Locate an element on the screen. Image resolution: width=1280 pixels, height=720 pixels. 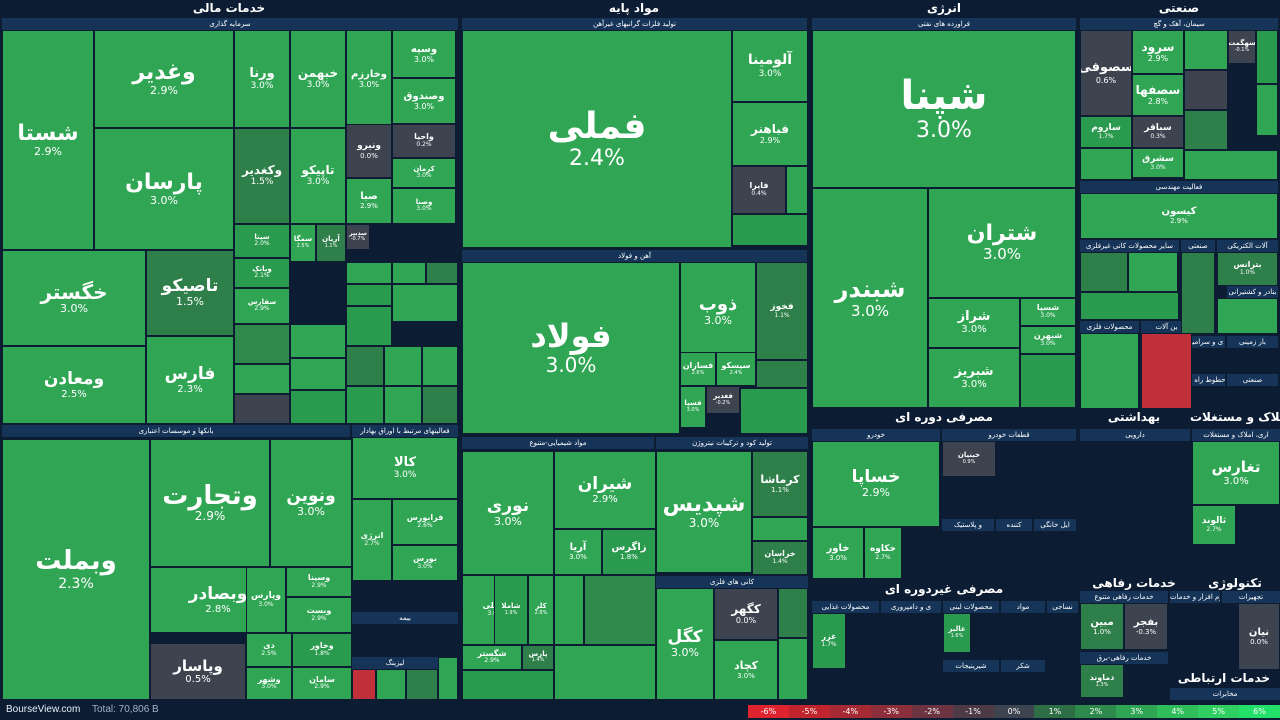
stock-tile: ونوین 3.0% is located at coordinates (311, 503).